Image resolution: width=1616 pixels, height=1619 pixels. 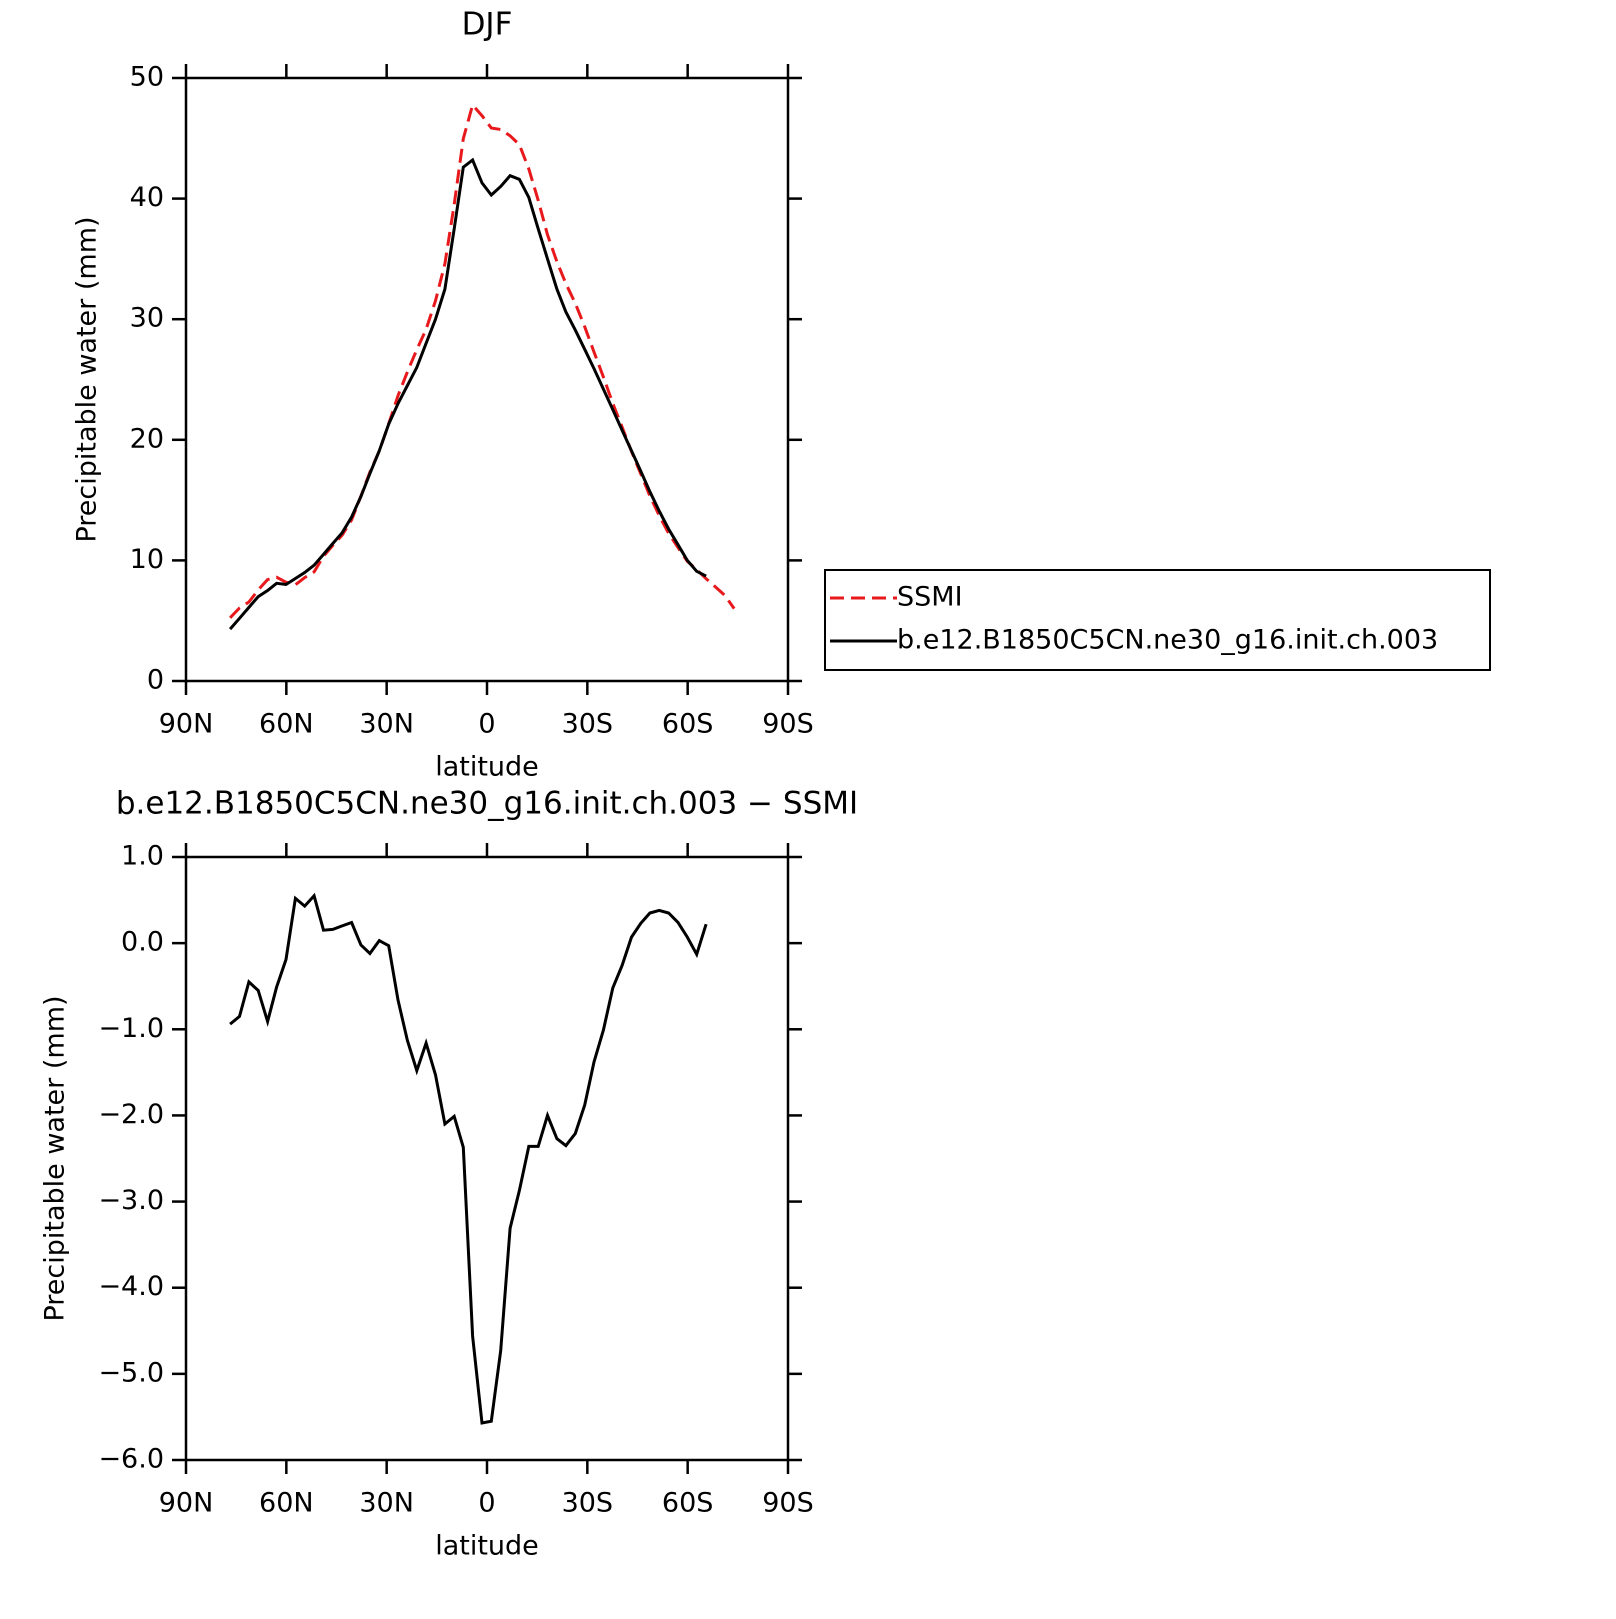 I want to click on chart-title: DJF, so click(x=487, y=25).